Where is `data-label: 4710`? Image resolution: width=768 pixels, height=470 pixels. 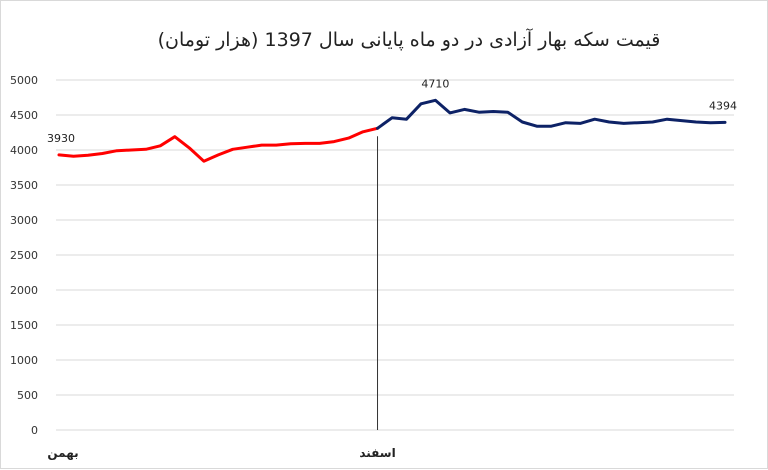 data-label: 4710 is located at coordinates (435, 83).